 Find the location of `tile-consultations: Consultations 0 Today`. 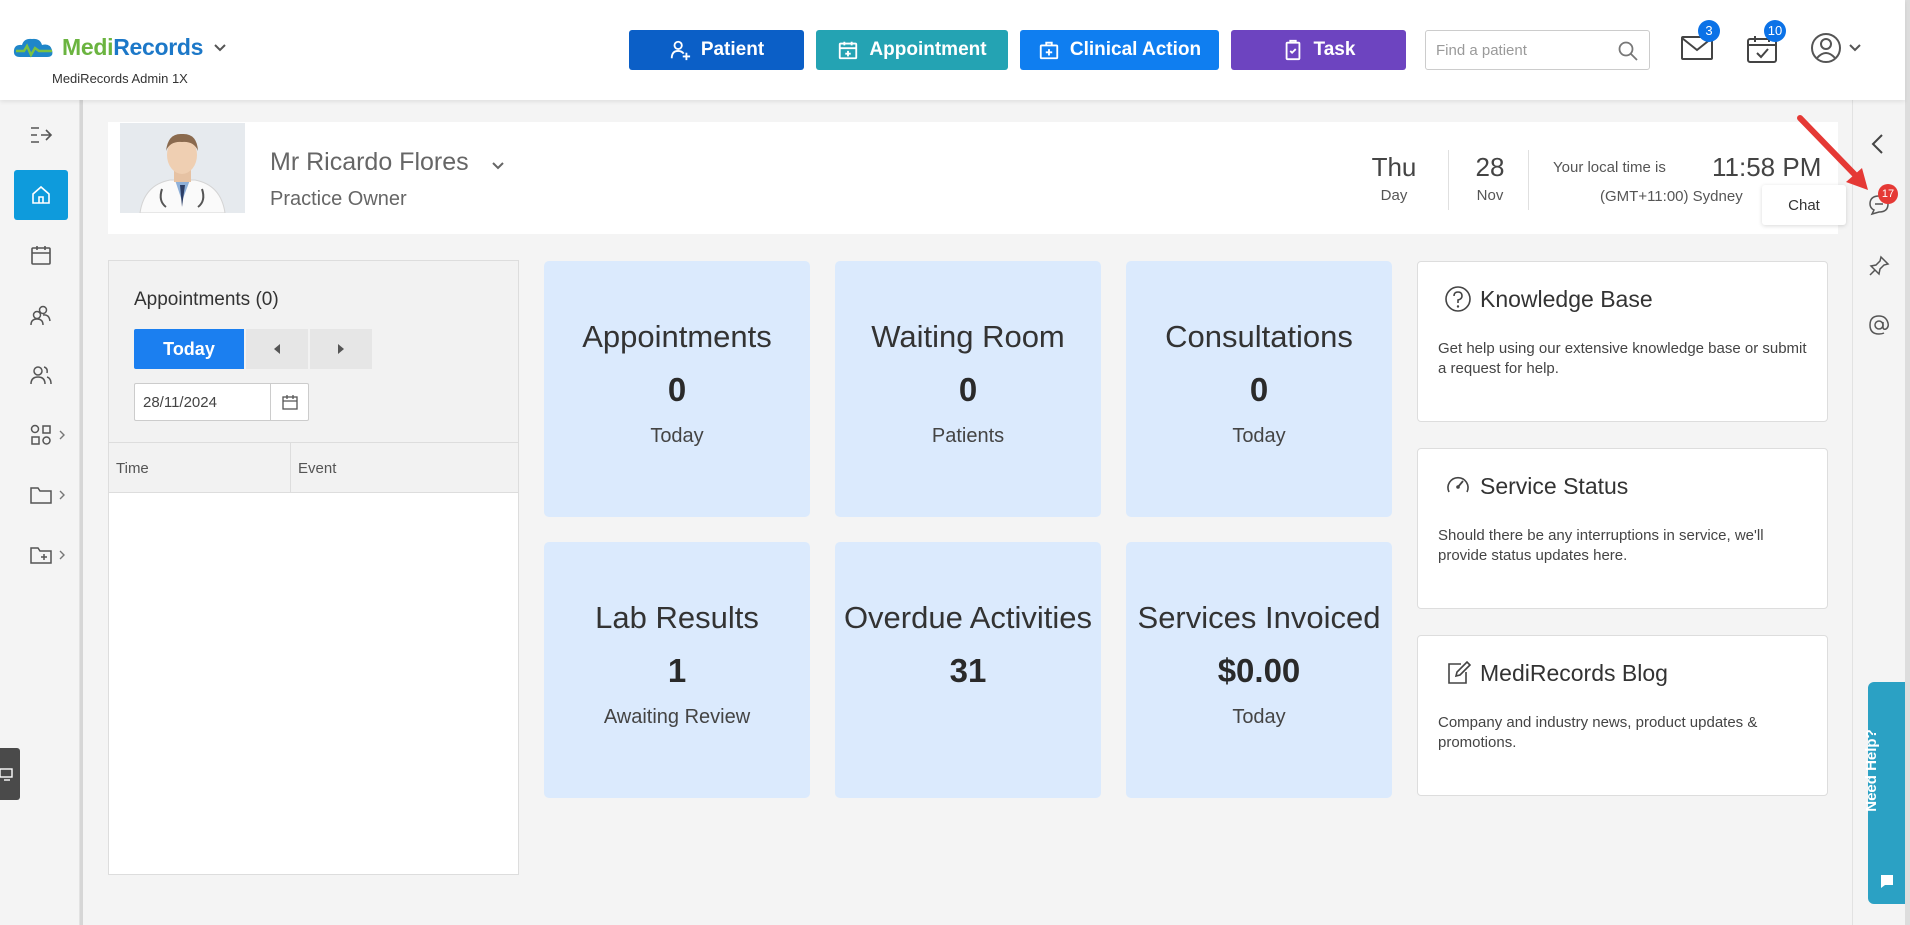

tile-consultations: Consultations 0 Today is located at coordinates (1259, 389).